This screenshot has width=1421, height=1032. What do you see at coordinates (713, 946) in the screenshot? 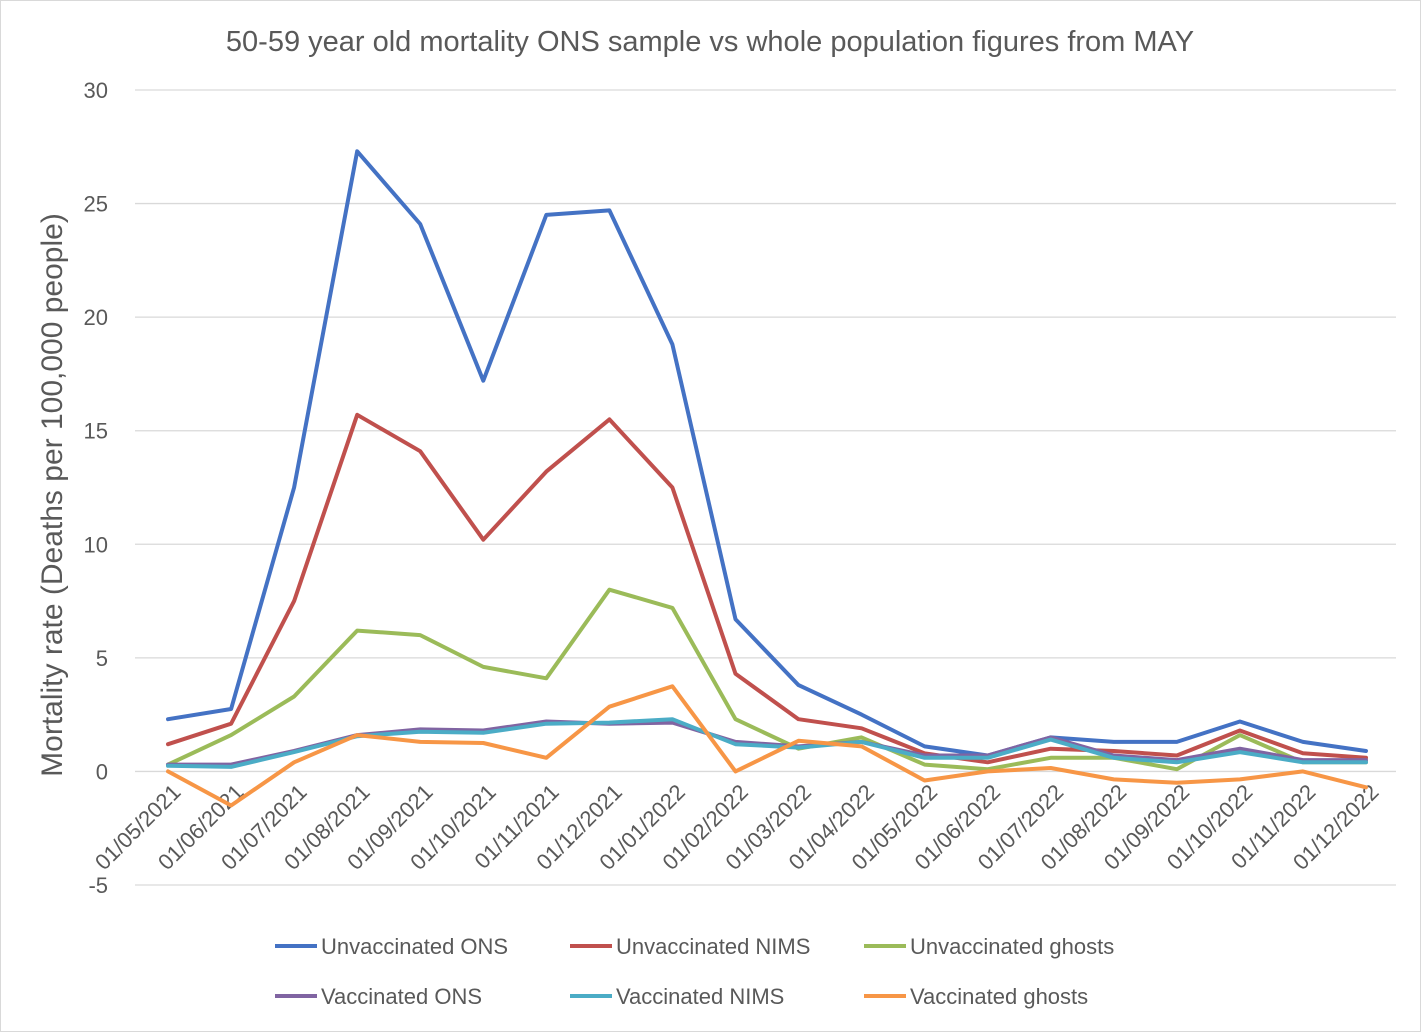
I see `legend-label: Unvaccinated NIMS` at bounding box center [713, 946].